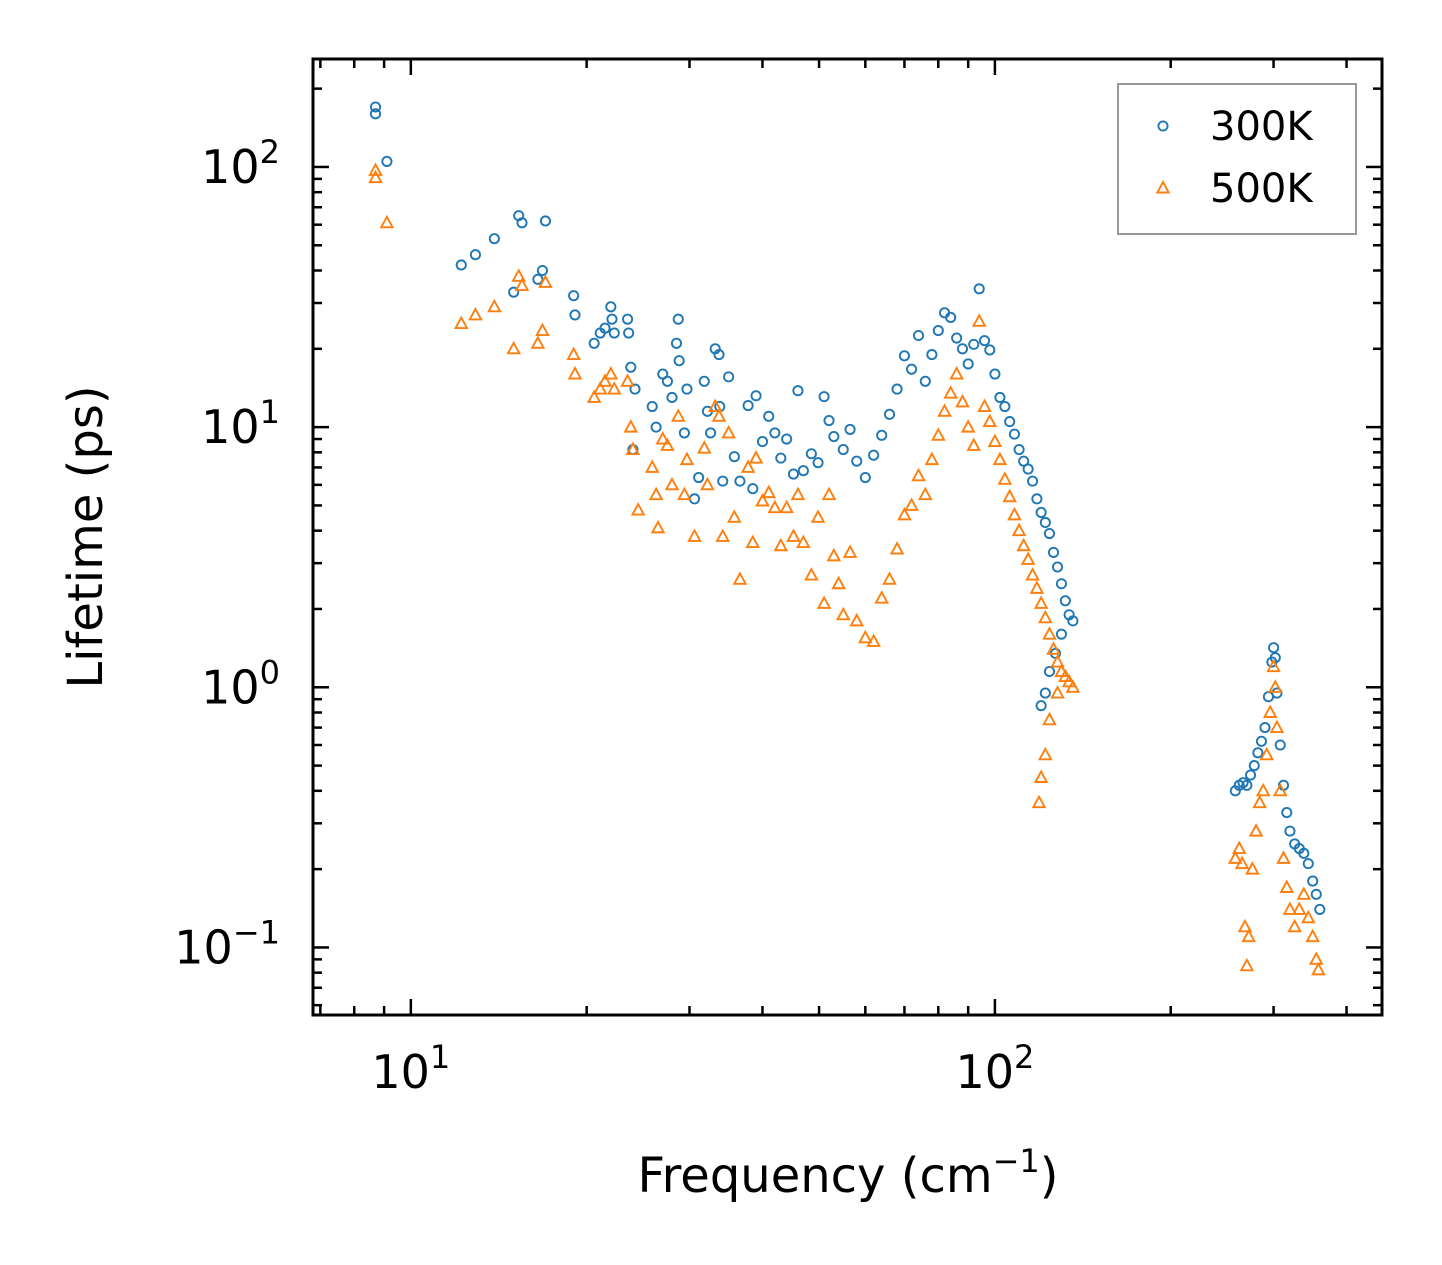  I want to click on x-axis-title-end: ), so click(1049, 1176).